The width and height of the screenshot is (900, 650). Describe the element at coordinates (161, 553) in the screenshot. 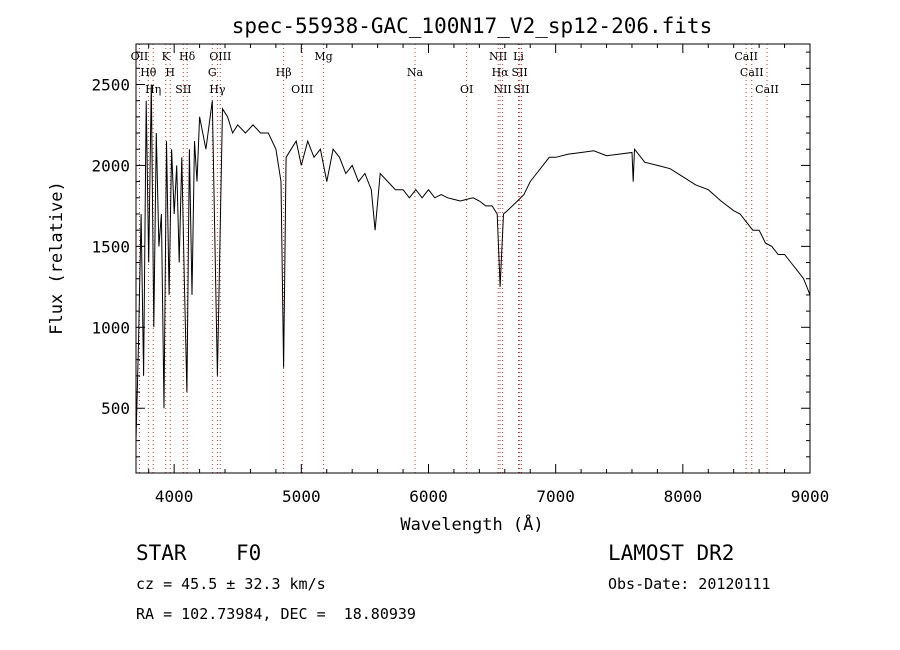

I see `object-class: STAR` at that location.